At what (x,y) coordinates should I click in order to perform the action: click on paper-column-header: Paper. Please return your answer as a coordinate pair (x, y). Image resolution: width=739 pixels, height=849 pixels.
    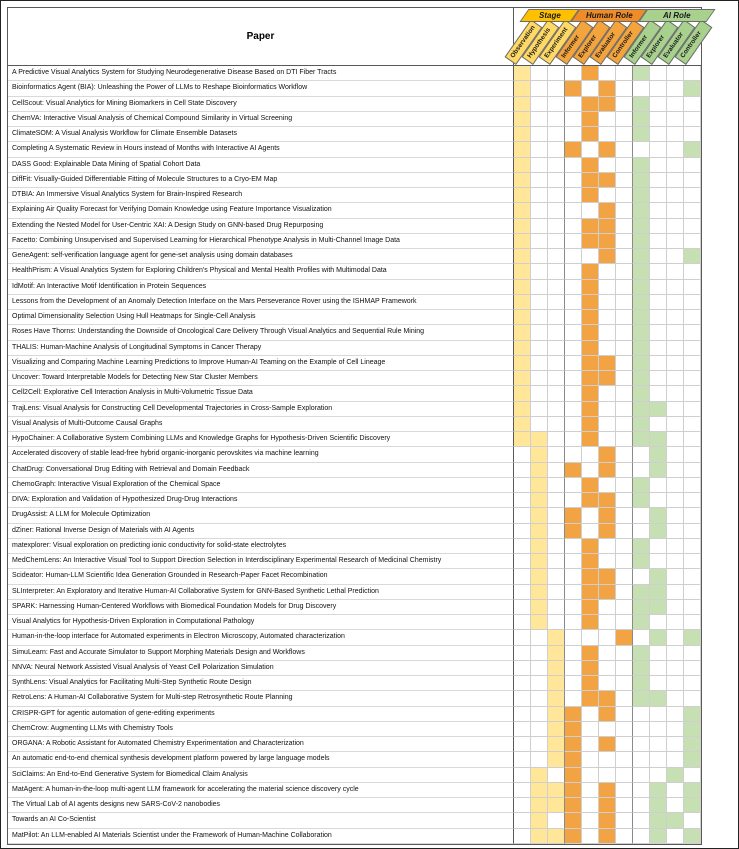
    Looking at the image, I should click on (261, 36).